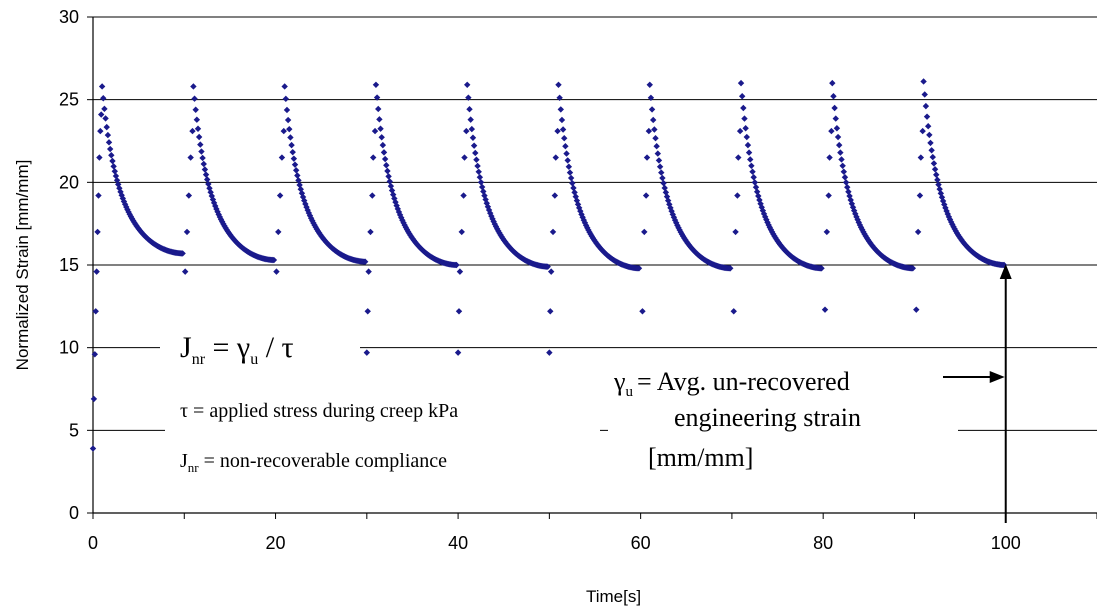  What do you see at coordinates (69, 348) in the screenshot?
I see `y-tick-label-10: 10` at bounding box center [69, 348].